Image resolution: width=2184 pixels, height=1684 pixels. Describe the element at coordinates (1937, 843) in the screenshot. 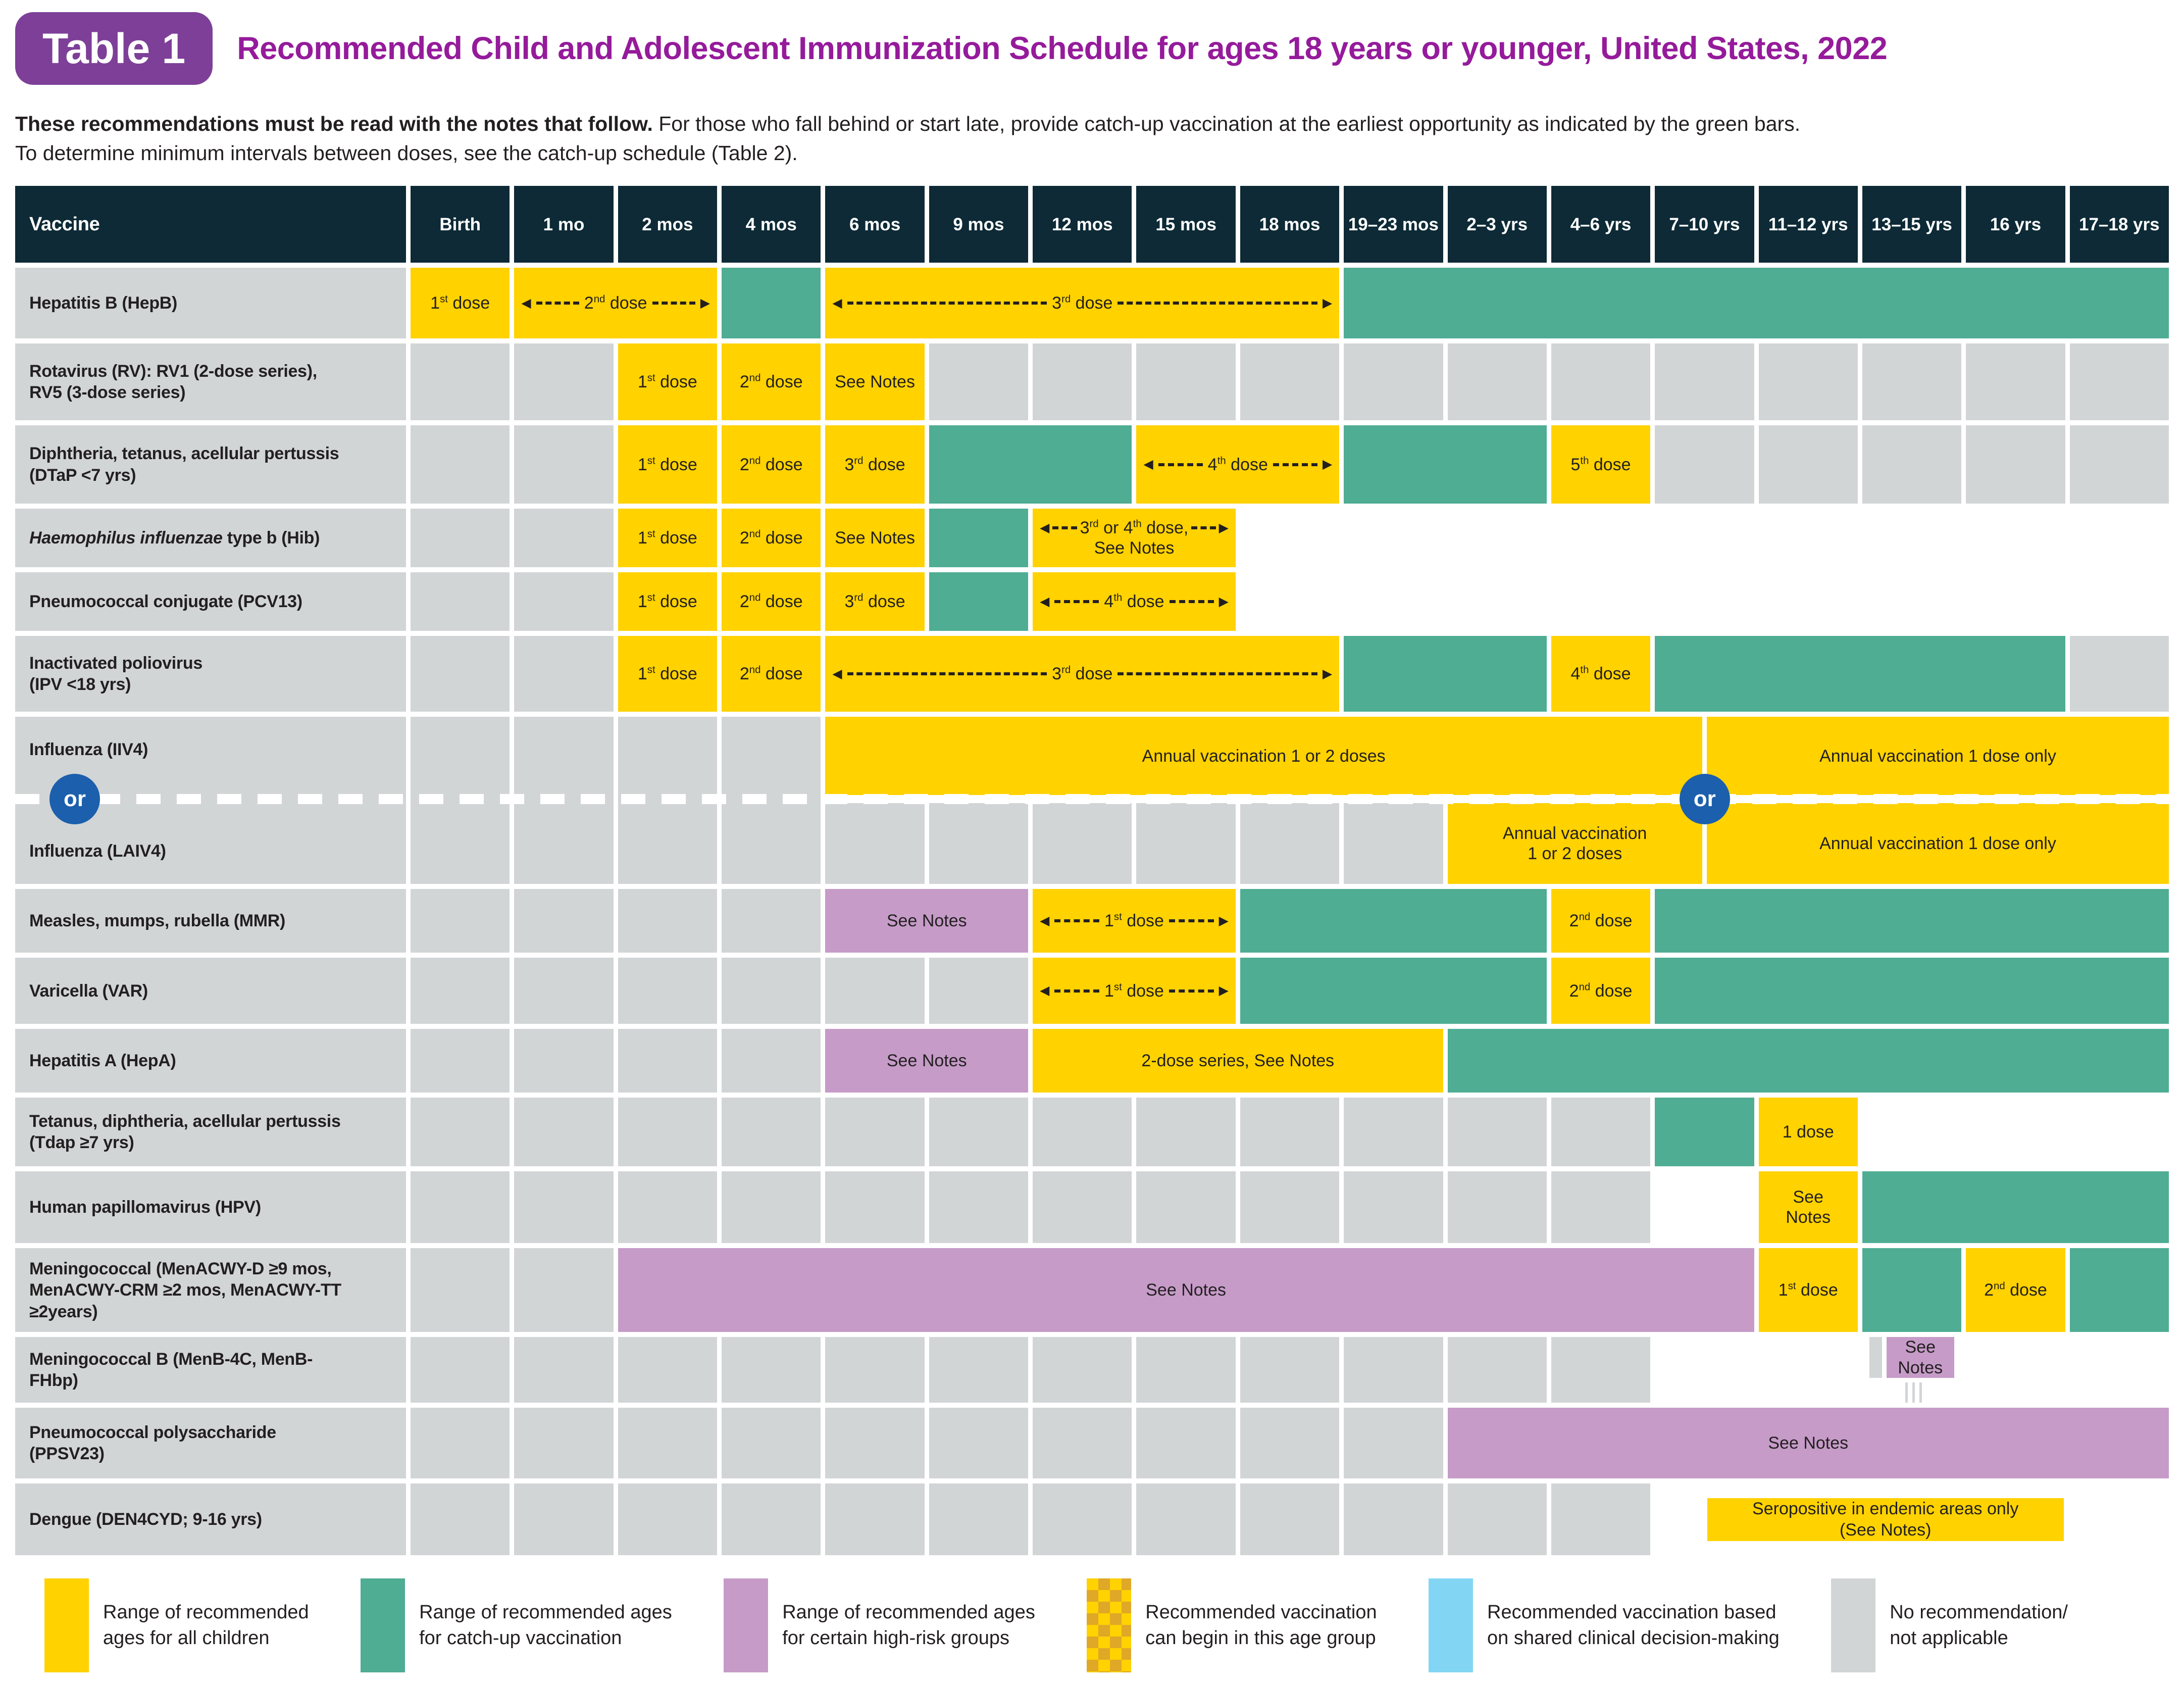

I see `recommended-range: Annual vaccination 1 dose only` at that location.